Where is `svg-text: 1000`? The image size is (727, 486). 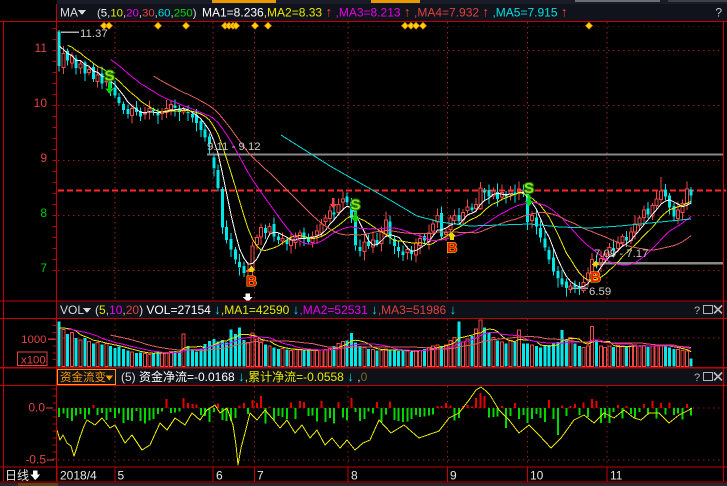
svg-text: 1000 is located at coordinates (33, 340).